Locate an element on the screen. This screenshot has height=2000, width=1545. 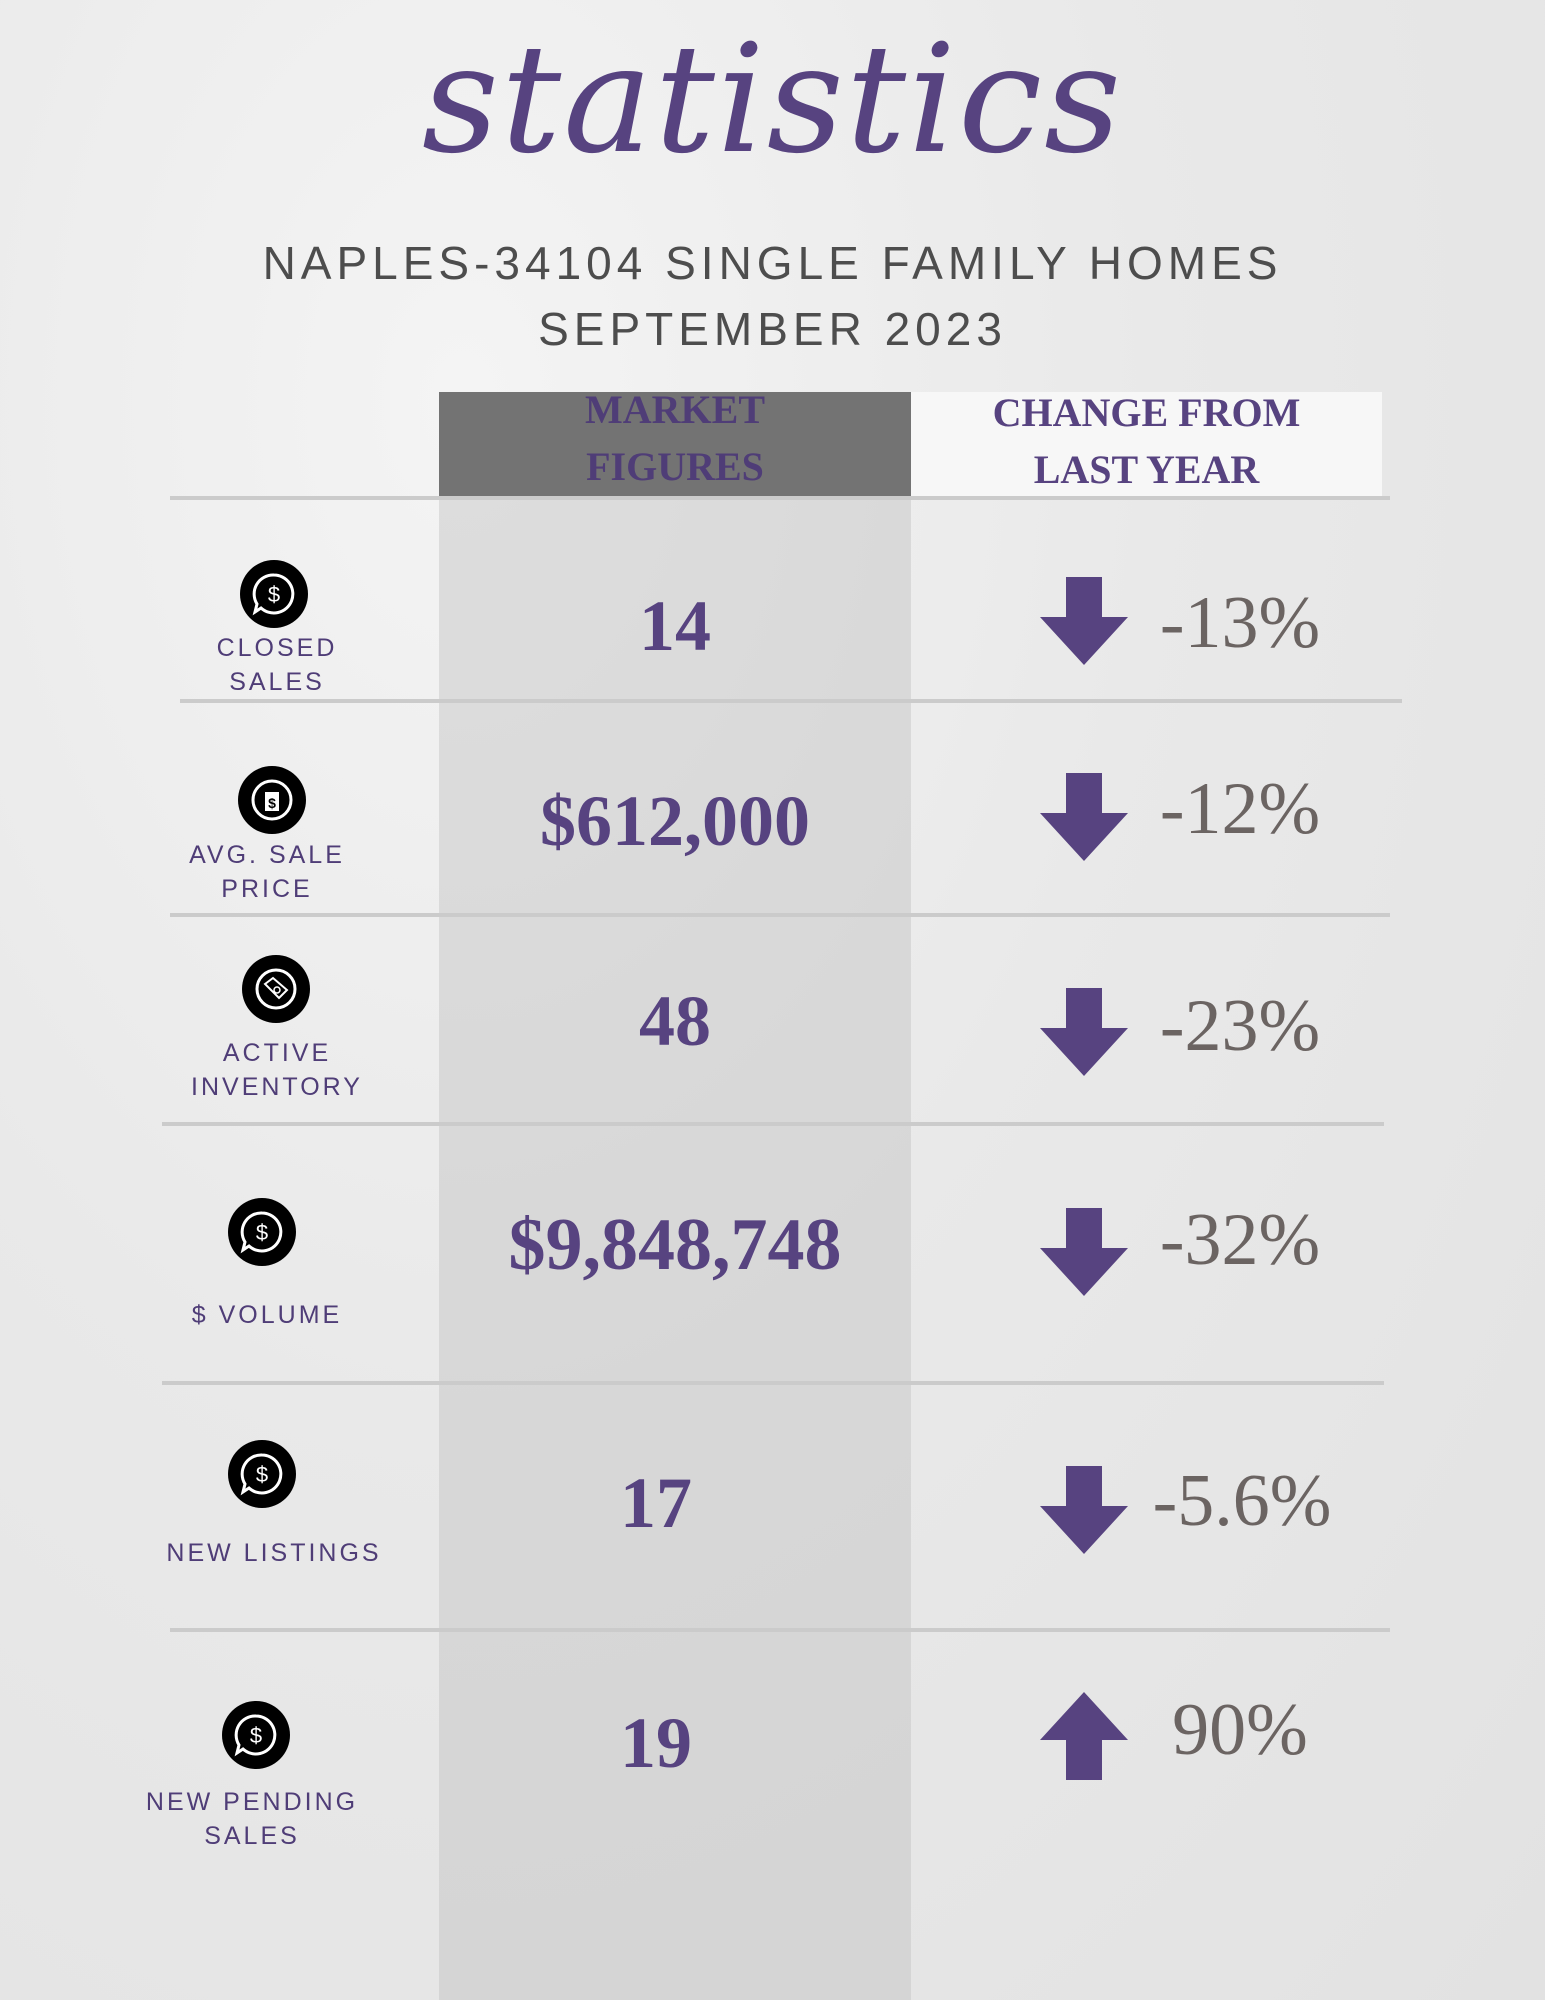
arrow-up-icon is located at coordinates (1084, 1736).